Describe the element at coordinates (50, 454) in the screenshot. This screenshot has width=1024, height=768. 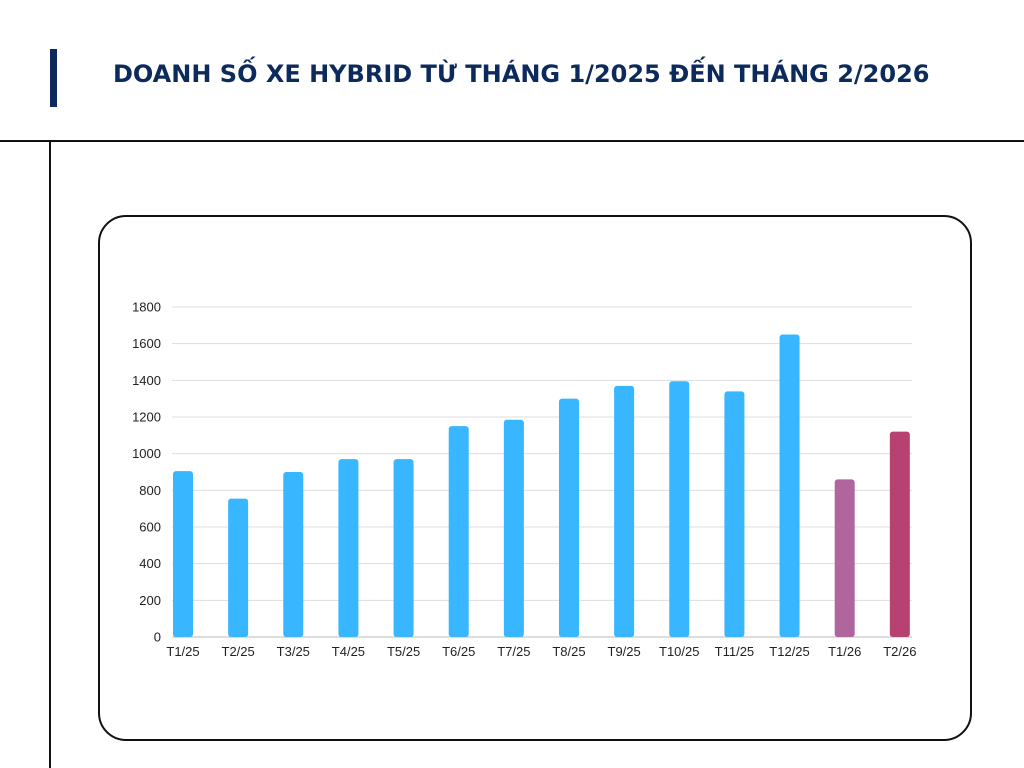
I see `left-divider` at that location.